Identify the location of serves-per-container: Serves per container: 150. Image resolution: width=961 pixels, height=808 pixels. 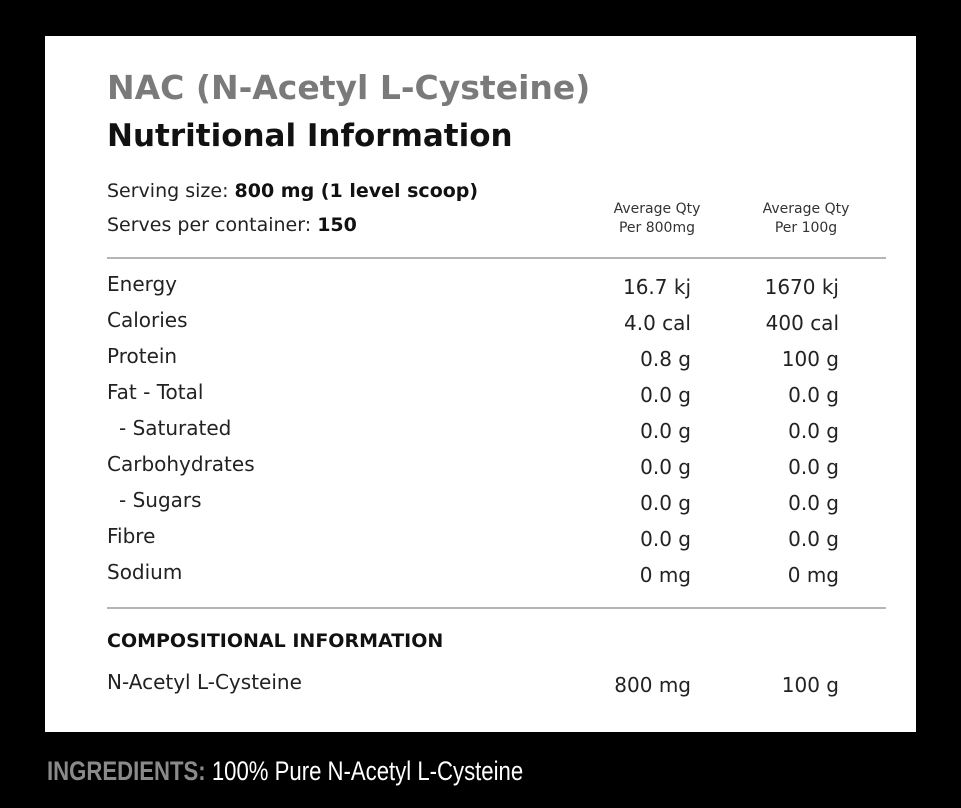
(232, 225).